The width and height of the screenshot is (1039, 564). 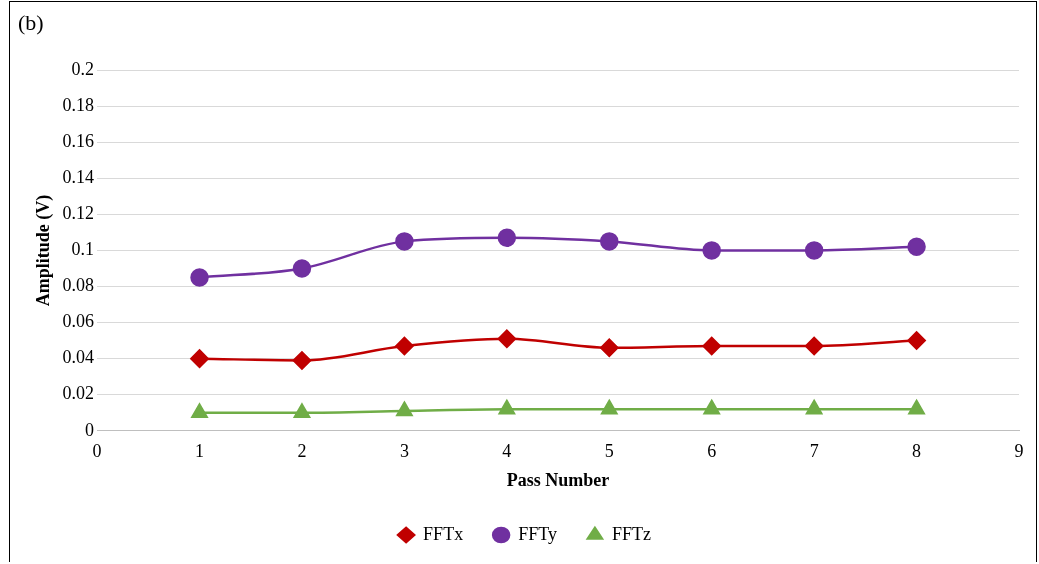 What do you see at coordinates (78, 357) in the screenshot?
I see `y-tick-label: 0.04` at bounding box center [78, 357].